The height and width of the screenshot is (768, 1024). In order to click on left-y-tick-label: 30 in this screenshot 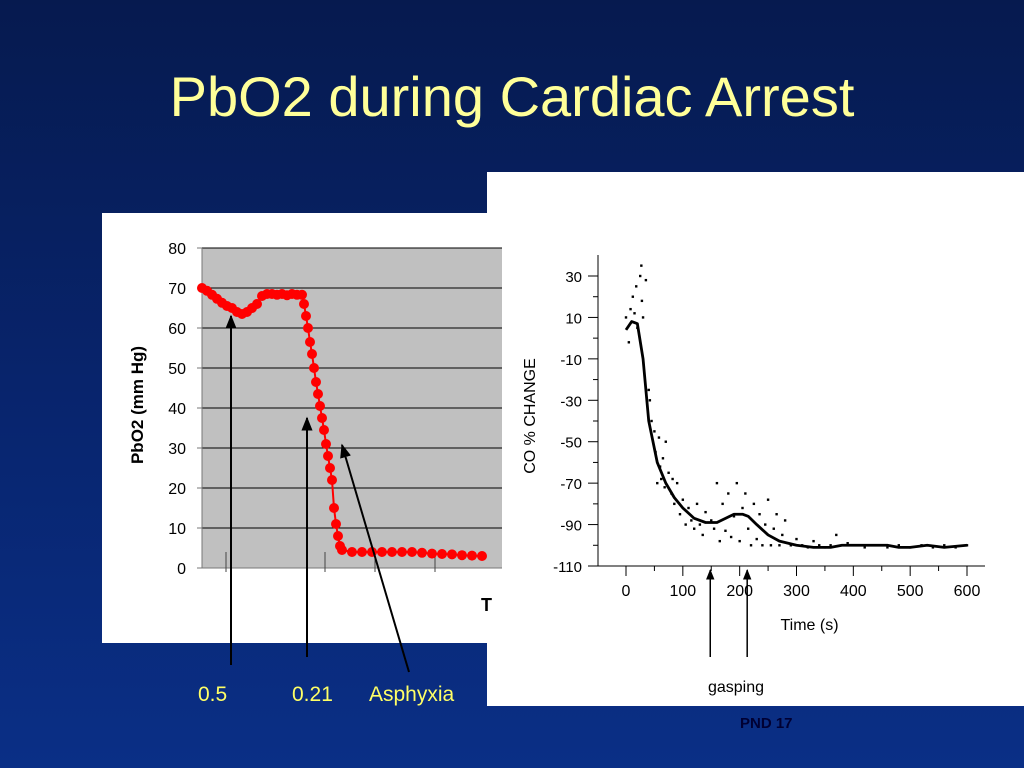, I will do `click(177, 449)`.